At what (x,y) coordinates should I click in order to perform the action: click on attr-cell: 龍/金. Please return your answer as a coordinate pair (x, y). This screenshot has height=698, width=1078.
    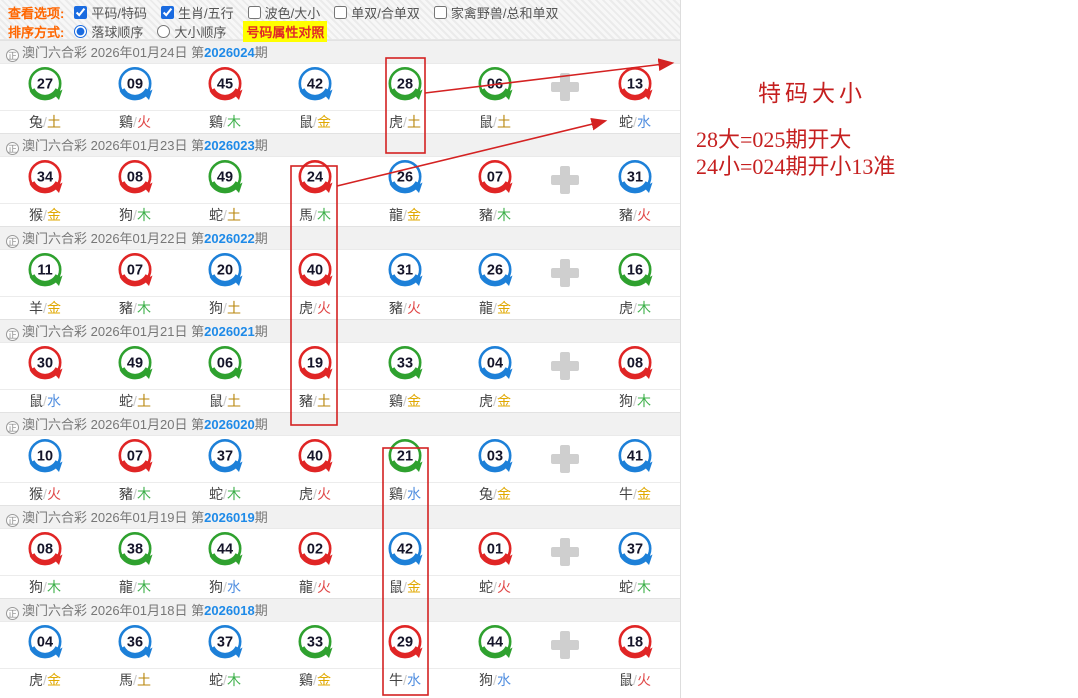
    Looking at the image, I should click on (405, 215).